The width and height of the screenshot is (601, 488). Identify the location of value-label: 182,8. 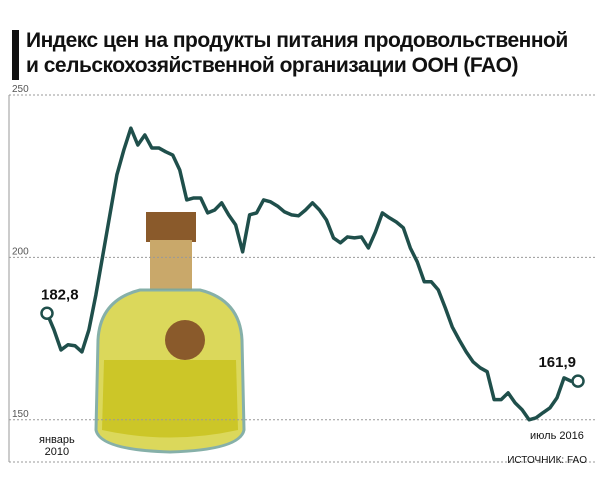
(60, 294).